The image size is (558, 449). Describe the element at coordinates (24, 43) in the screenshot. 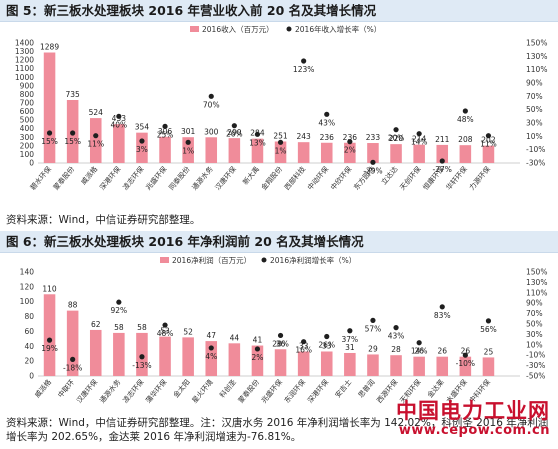

I see `left-axis-tick-label: 1400` at that location.